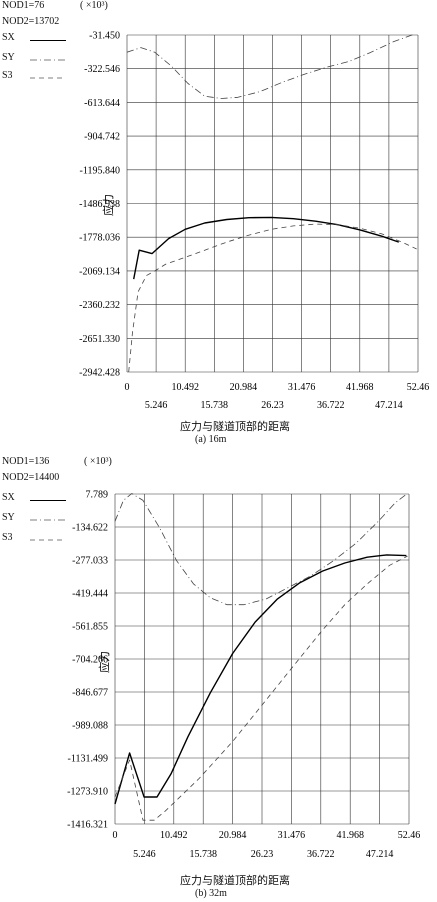 This screenshot has width=437, height=902. I want to click on y-tick-label: -419.444, so click(90, 594).